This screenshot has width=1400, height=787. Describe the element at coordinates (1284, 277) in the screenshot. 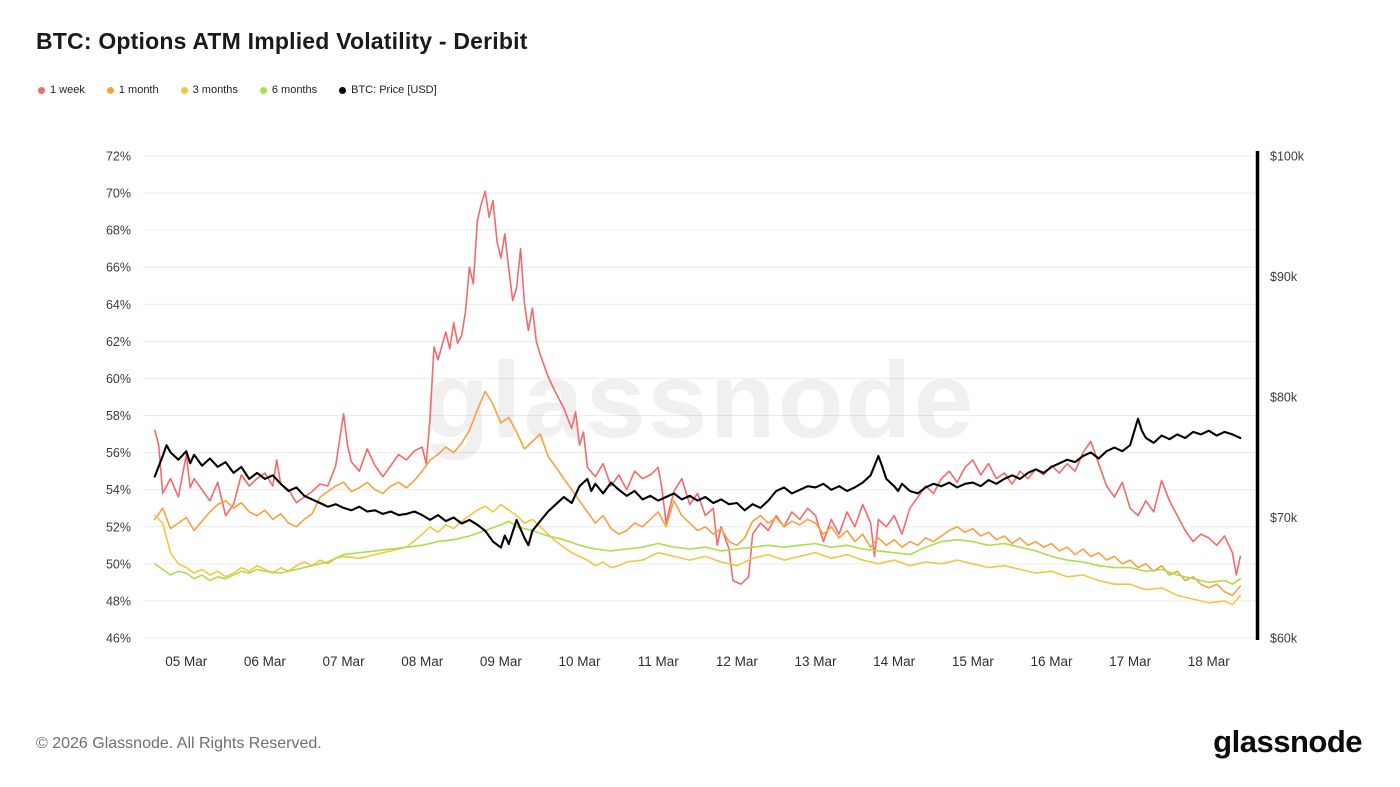

I see `y-right-tick-label: $90k` at that location.